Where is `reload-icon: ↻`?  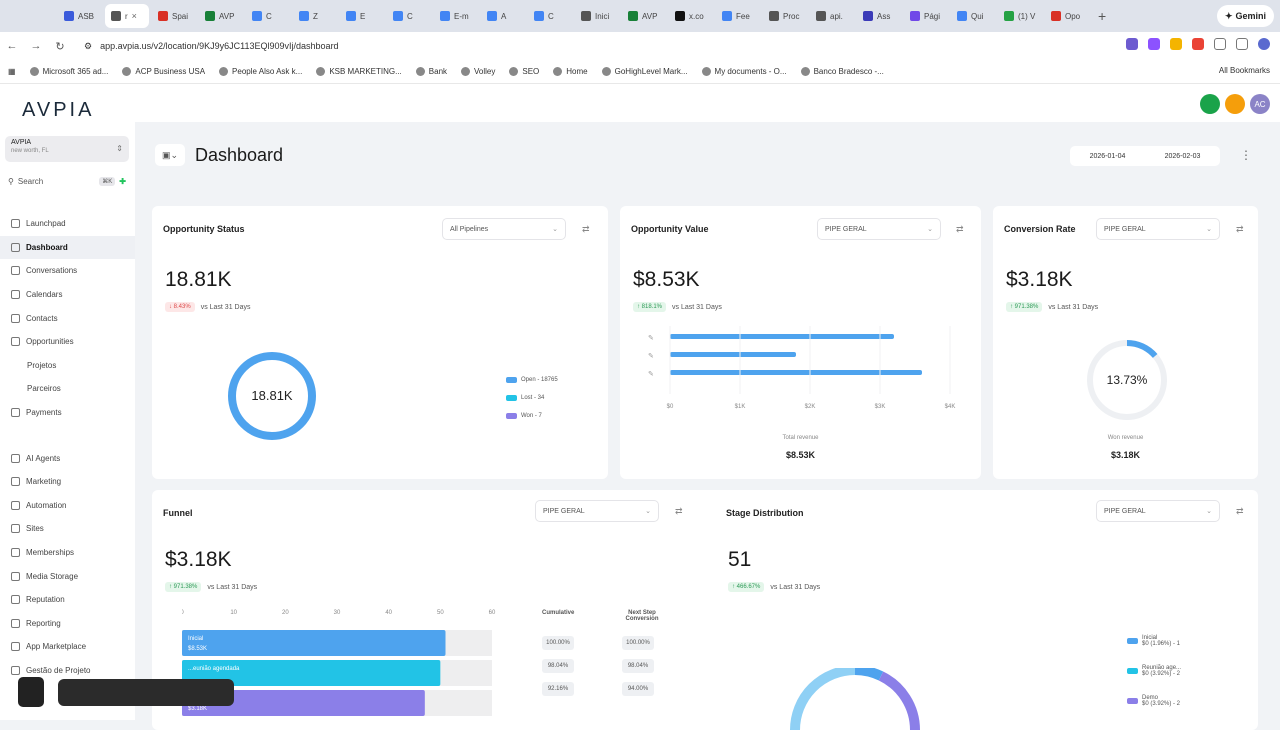
reload-icon: ↻ is located at coordinates (60, 46).